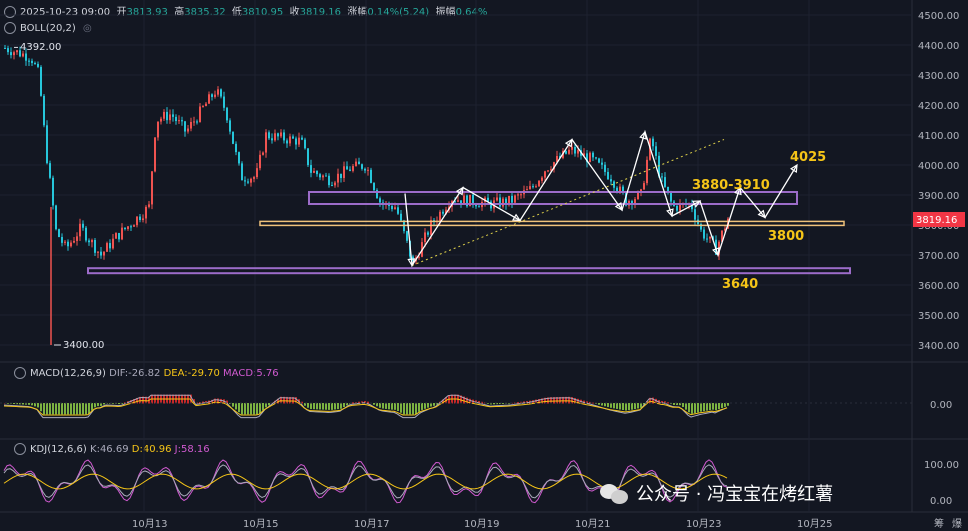 This screenshot has height=531, width=968. What do you see at coordinates (147, 12) in the screenshot?
I see `open-value: 3813.93` at bounding box center [147, 12].